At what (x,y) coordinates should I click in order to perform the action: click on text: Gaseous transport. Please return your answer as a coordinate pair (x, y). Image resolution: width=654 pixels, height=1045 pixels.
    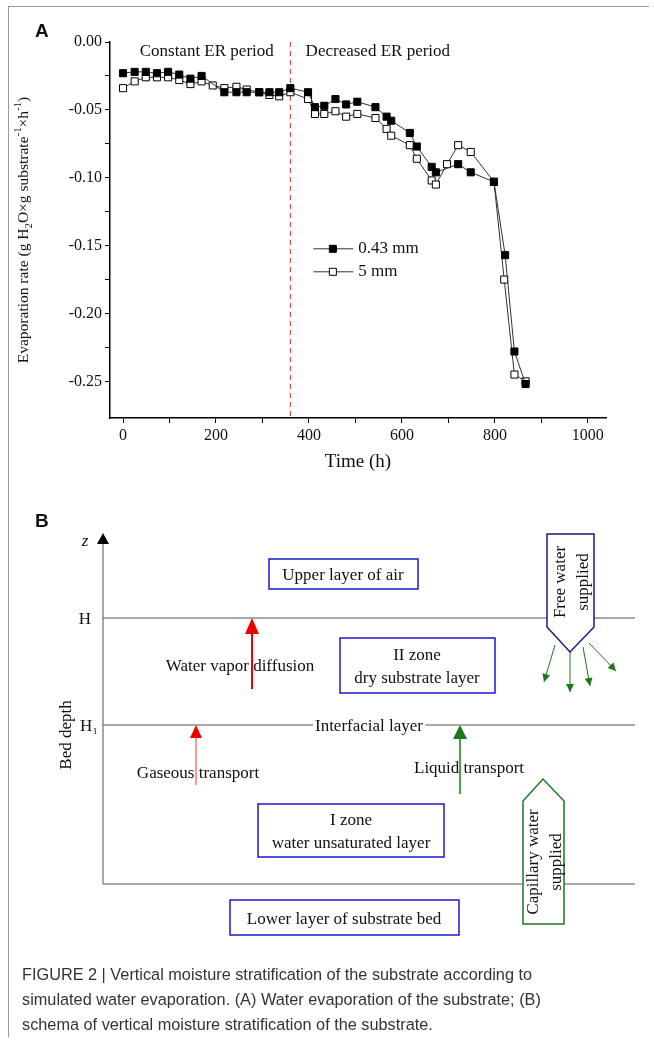
    Looking at the image, I should click on (198, 772).